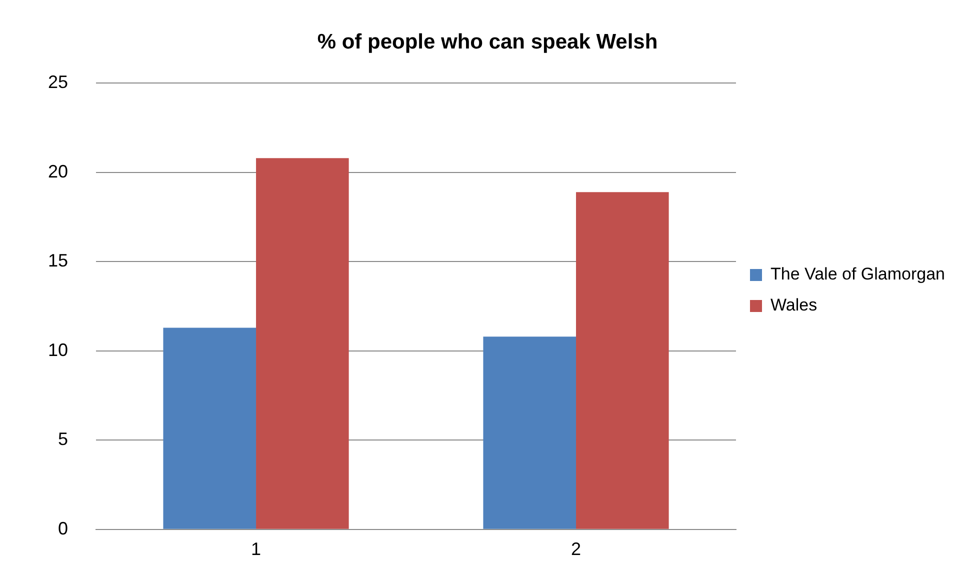  I want to click on y-tick-label: 0, so click(63, 528).